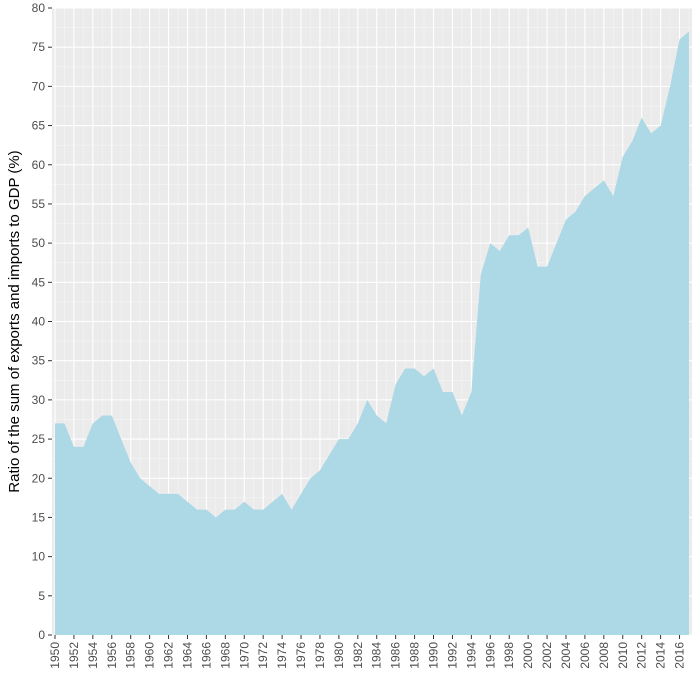 The width and height of the screenshot is (700, 700). What do you see at coordinates (39, 361) in the screenshot?
I see `y-tick-label: 35` at bounding box center [39, 361].